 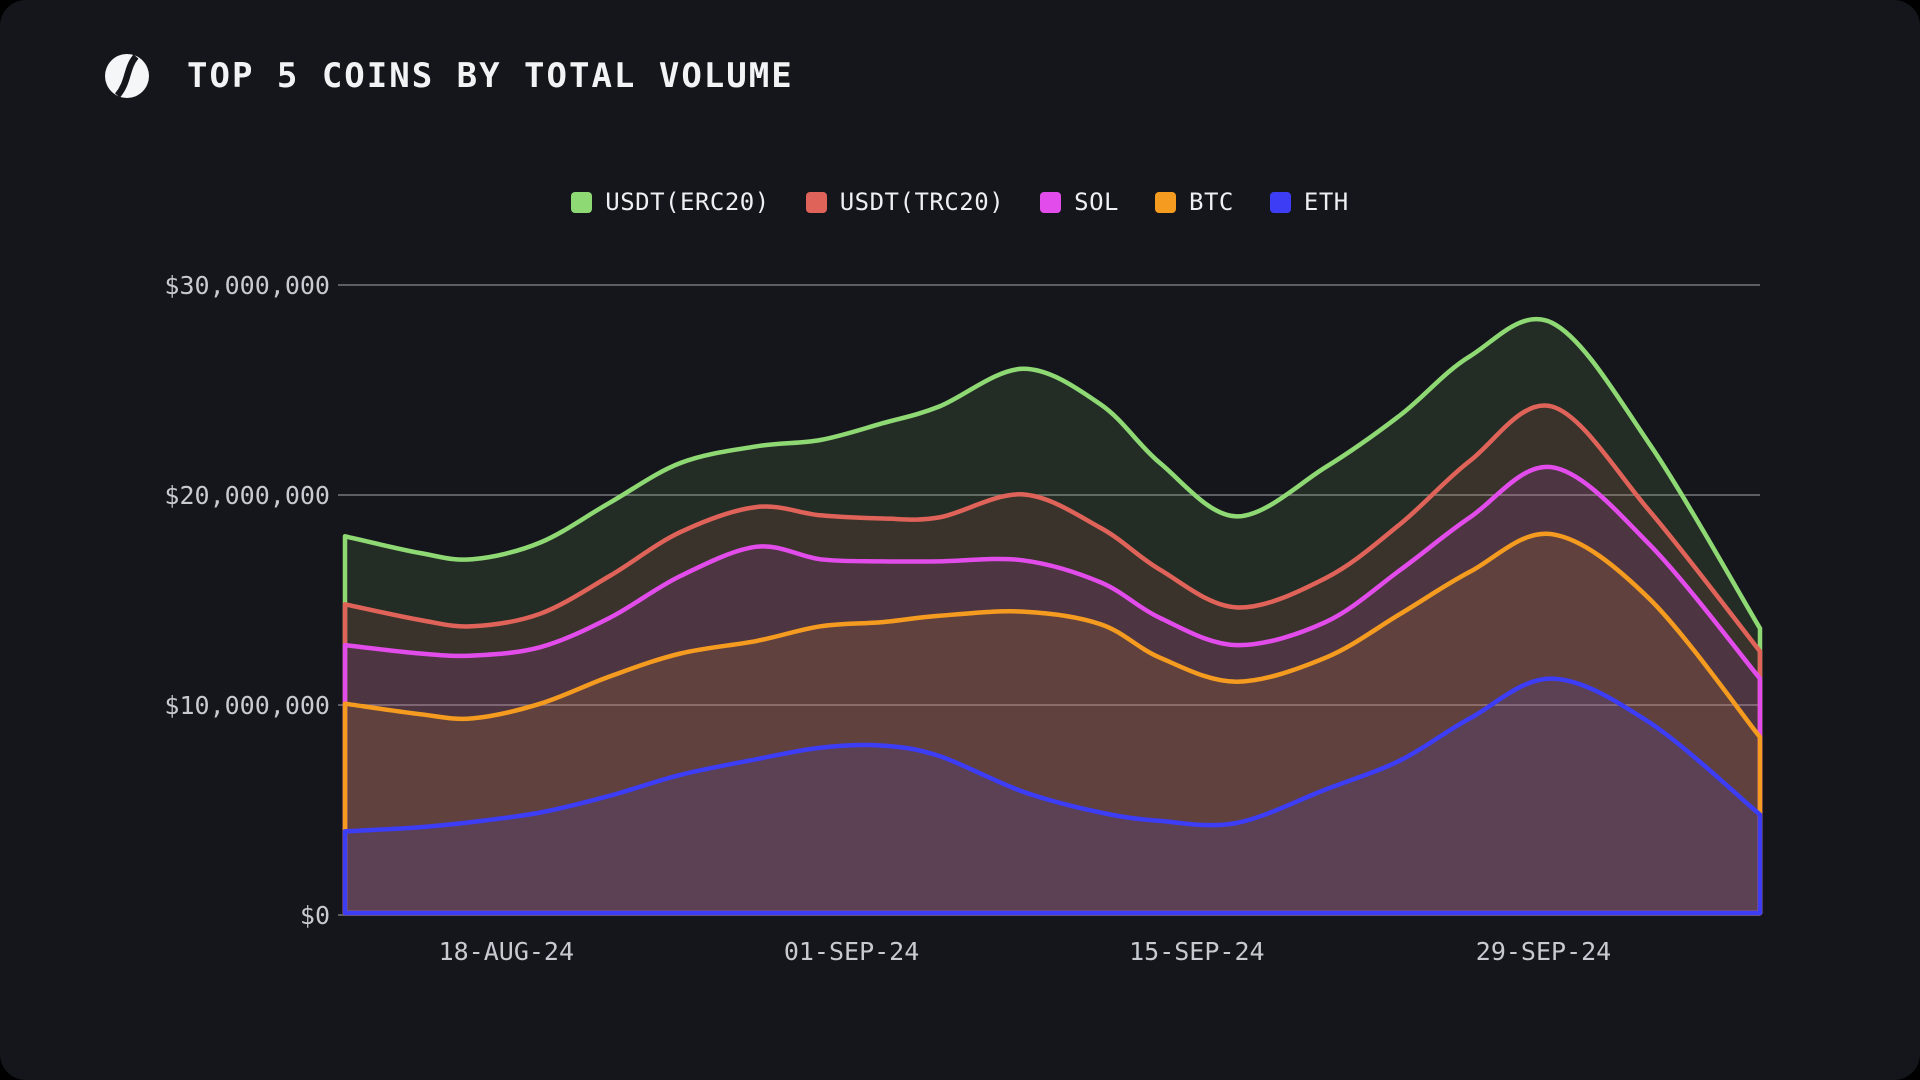 What do you see at coordinates (1196, 951) in the screenshot?
I see `x-axis-label: 15-SEP-24` at bounding box center [1196, 951].